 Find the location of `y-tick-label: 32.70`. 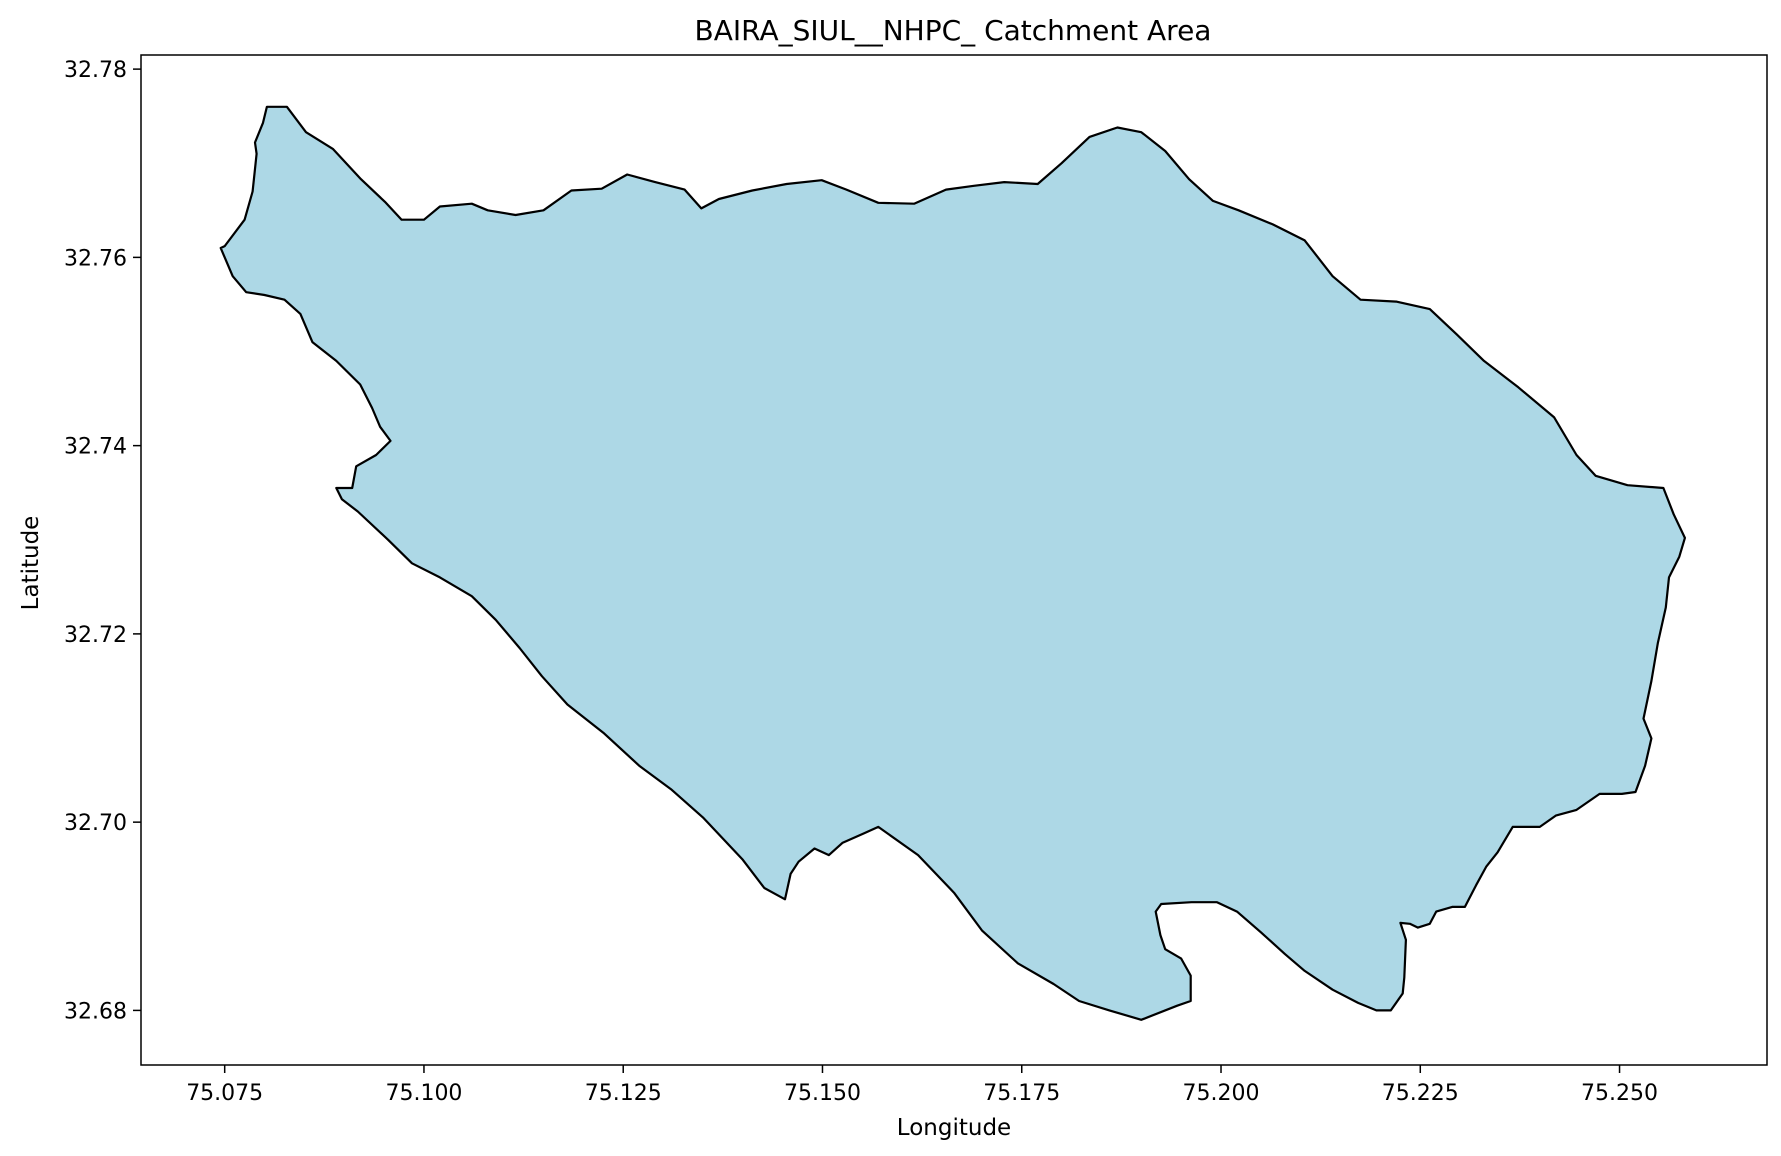

y-tick-label: 32.70 is located at coordinates (95, 823).